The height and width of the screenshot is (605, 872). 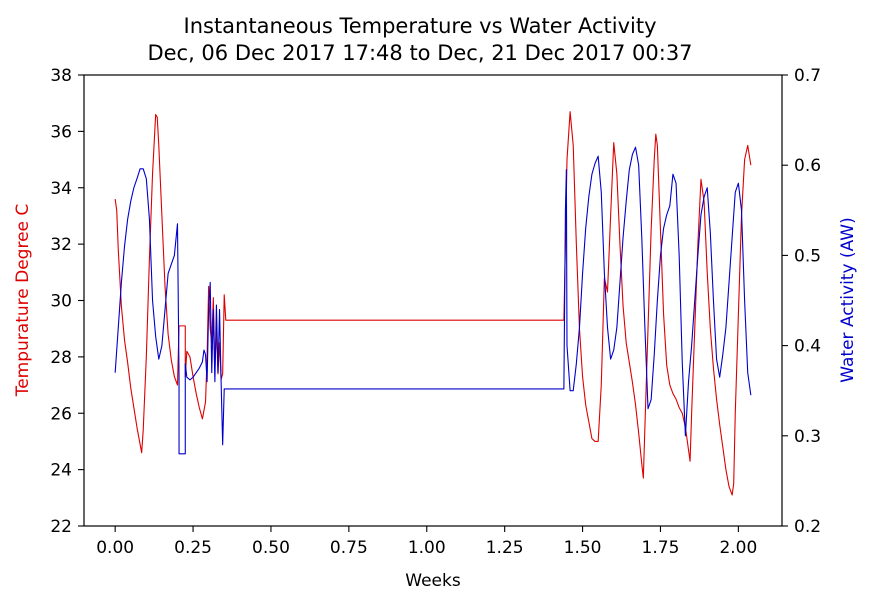 What do you see at coordinates (807, 76) in the screenshot?
I see `right-tick-label: 0.7` at bounding box center [807, 76].